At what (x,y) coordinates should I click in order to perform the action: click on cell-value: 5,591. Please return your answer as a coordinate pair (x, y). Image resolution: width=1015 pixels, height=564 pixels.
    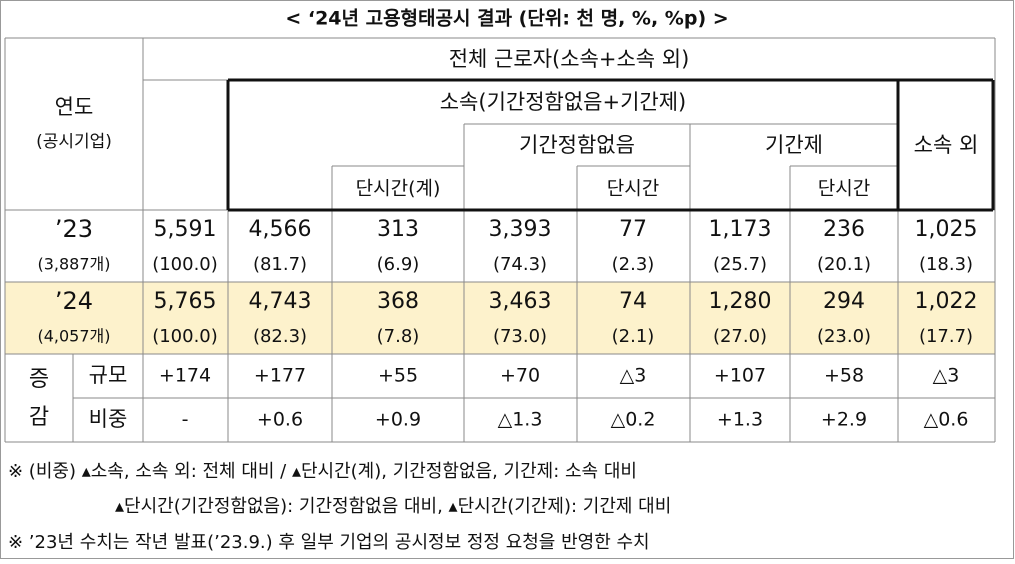
    Looking at the image, I should click on (185, 229).